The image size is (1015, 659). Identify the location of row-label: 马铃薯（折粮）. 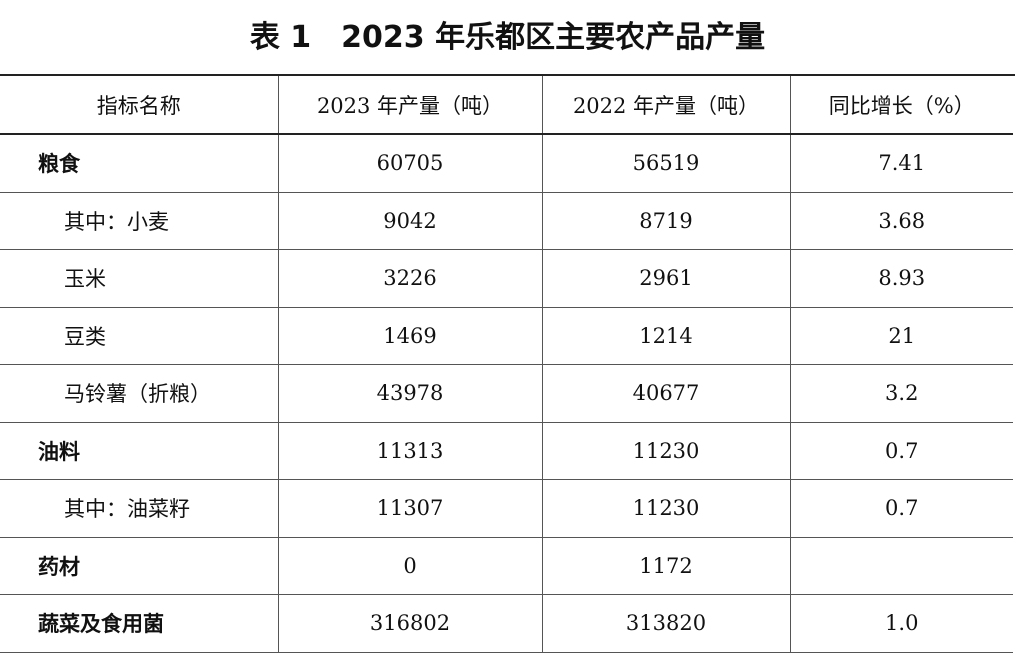
(139, 393).